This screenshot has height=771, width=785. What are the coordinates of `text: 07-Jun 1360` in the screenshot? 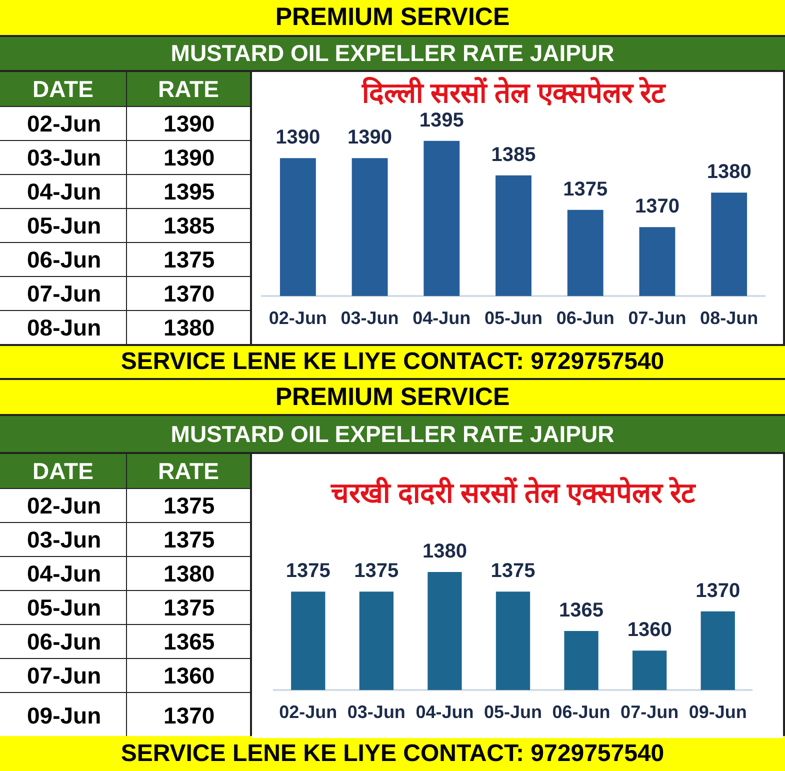 It's located at (121, 675).